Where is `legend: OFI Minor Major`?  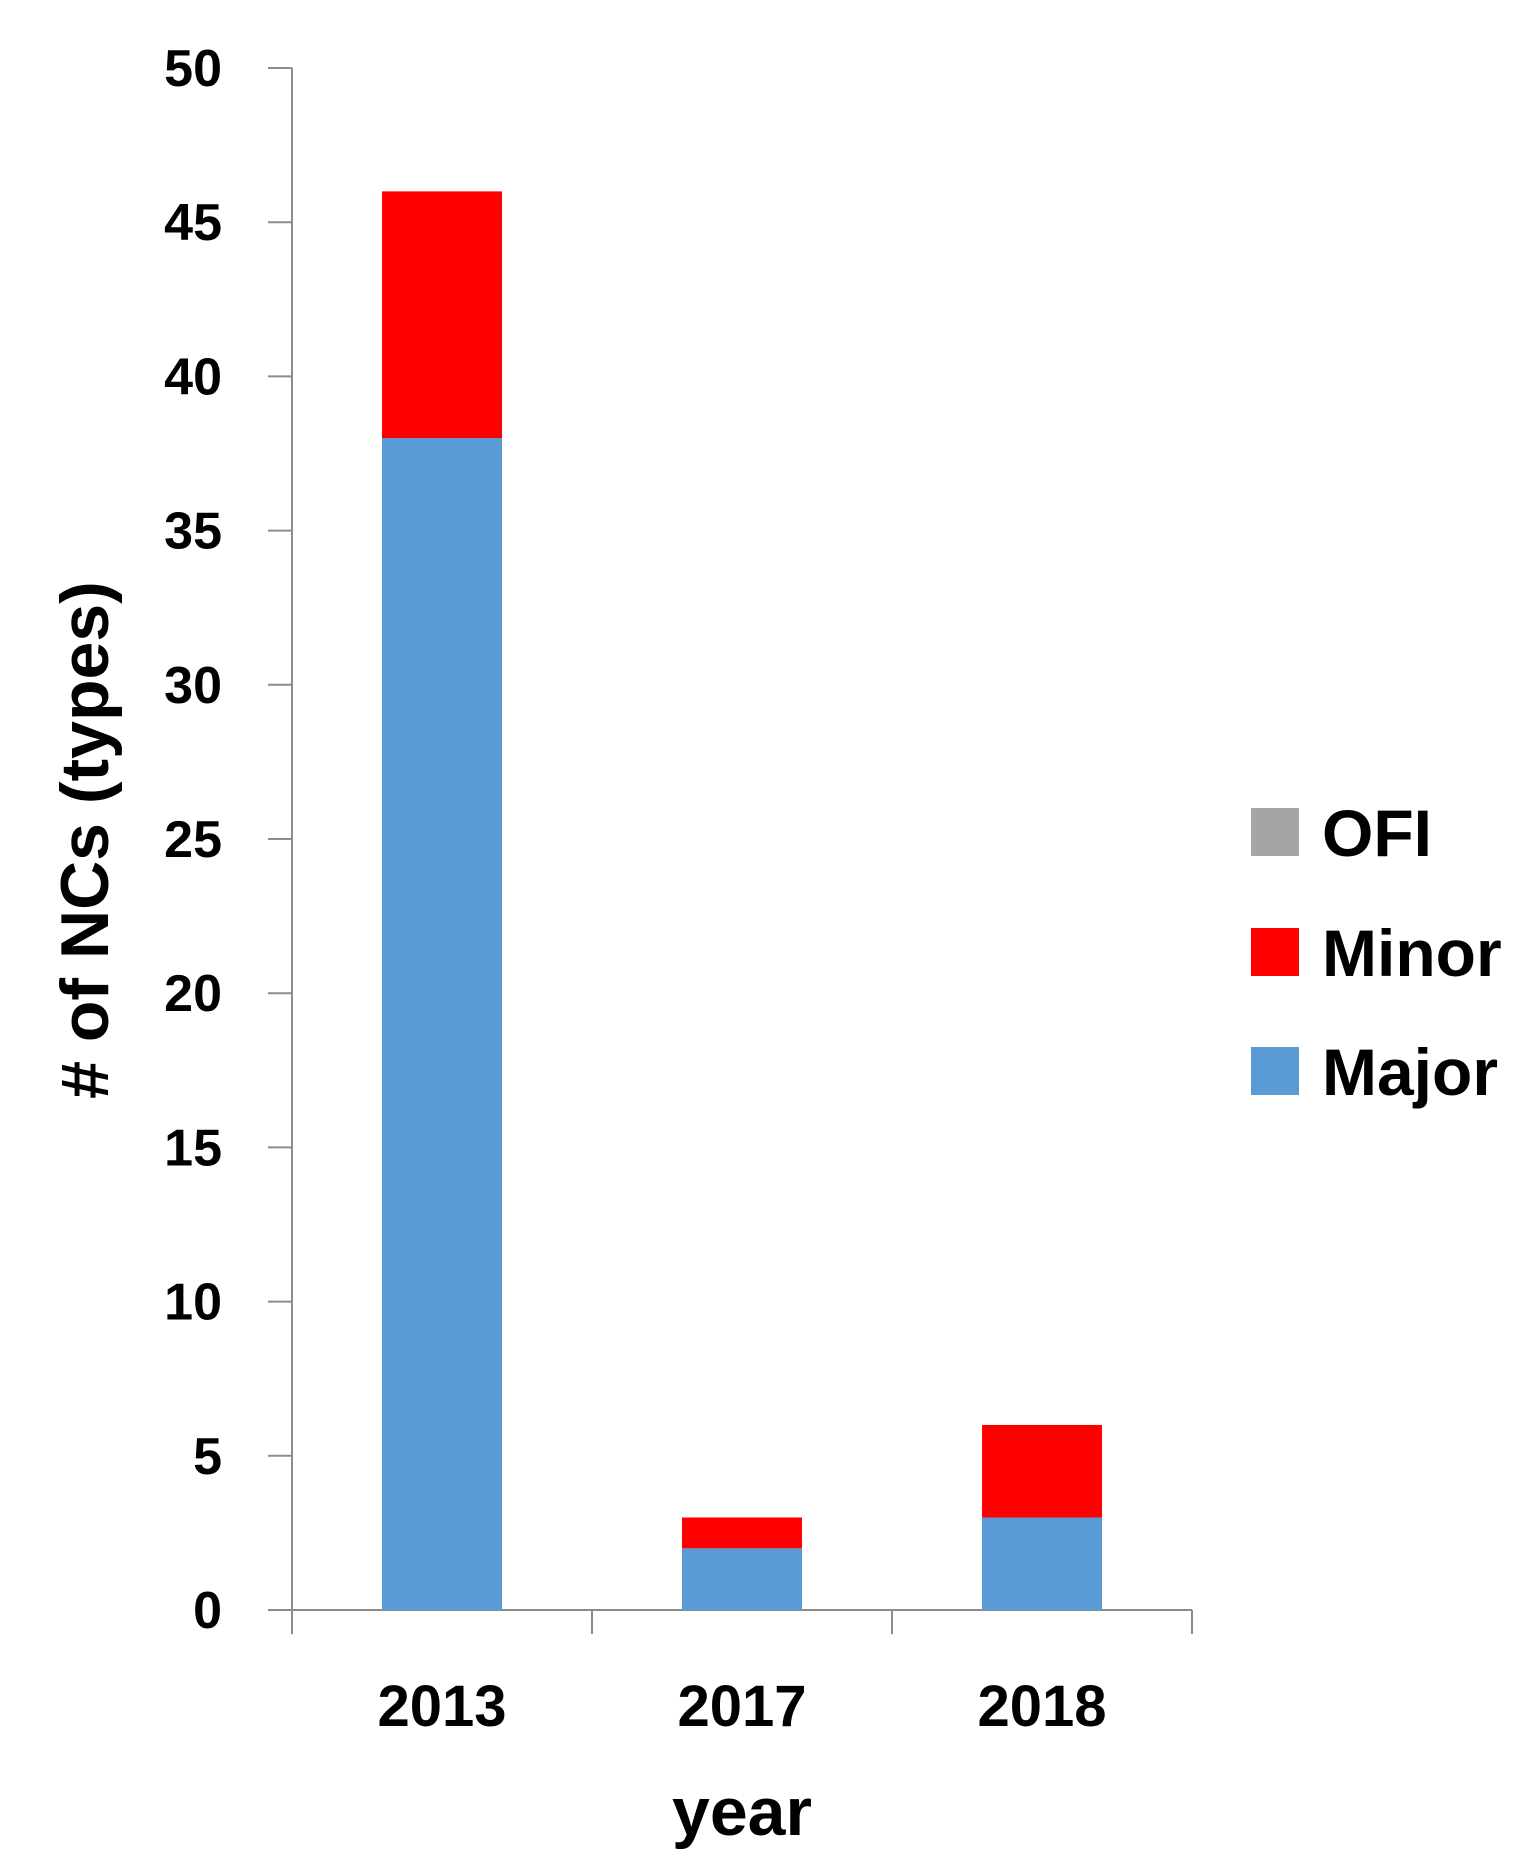
legend: OFI Minor Major is located at coordinates (1376, 952).